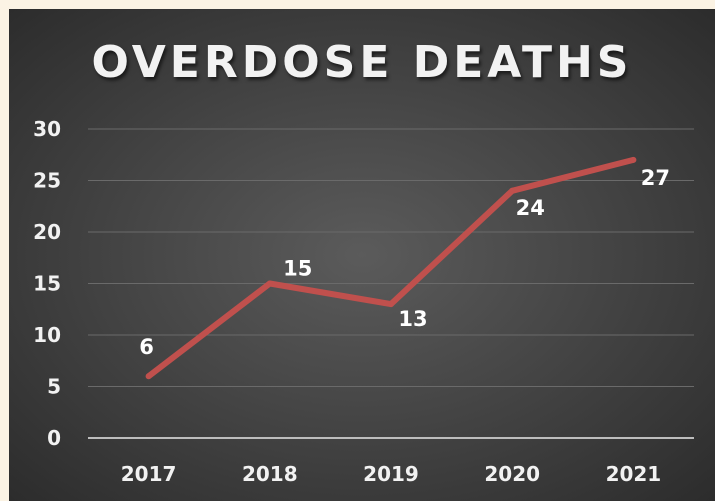  Describe the element at coordinates (634, 474) in the screenshot. I see `x-tick-label: 2021` at that location.